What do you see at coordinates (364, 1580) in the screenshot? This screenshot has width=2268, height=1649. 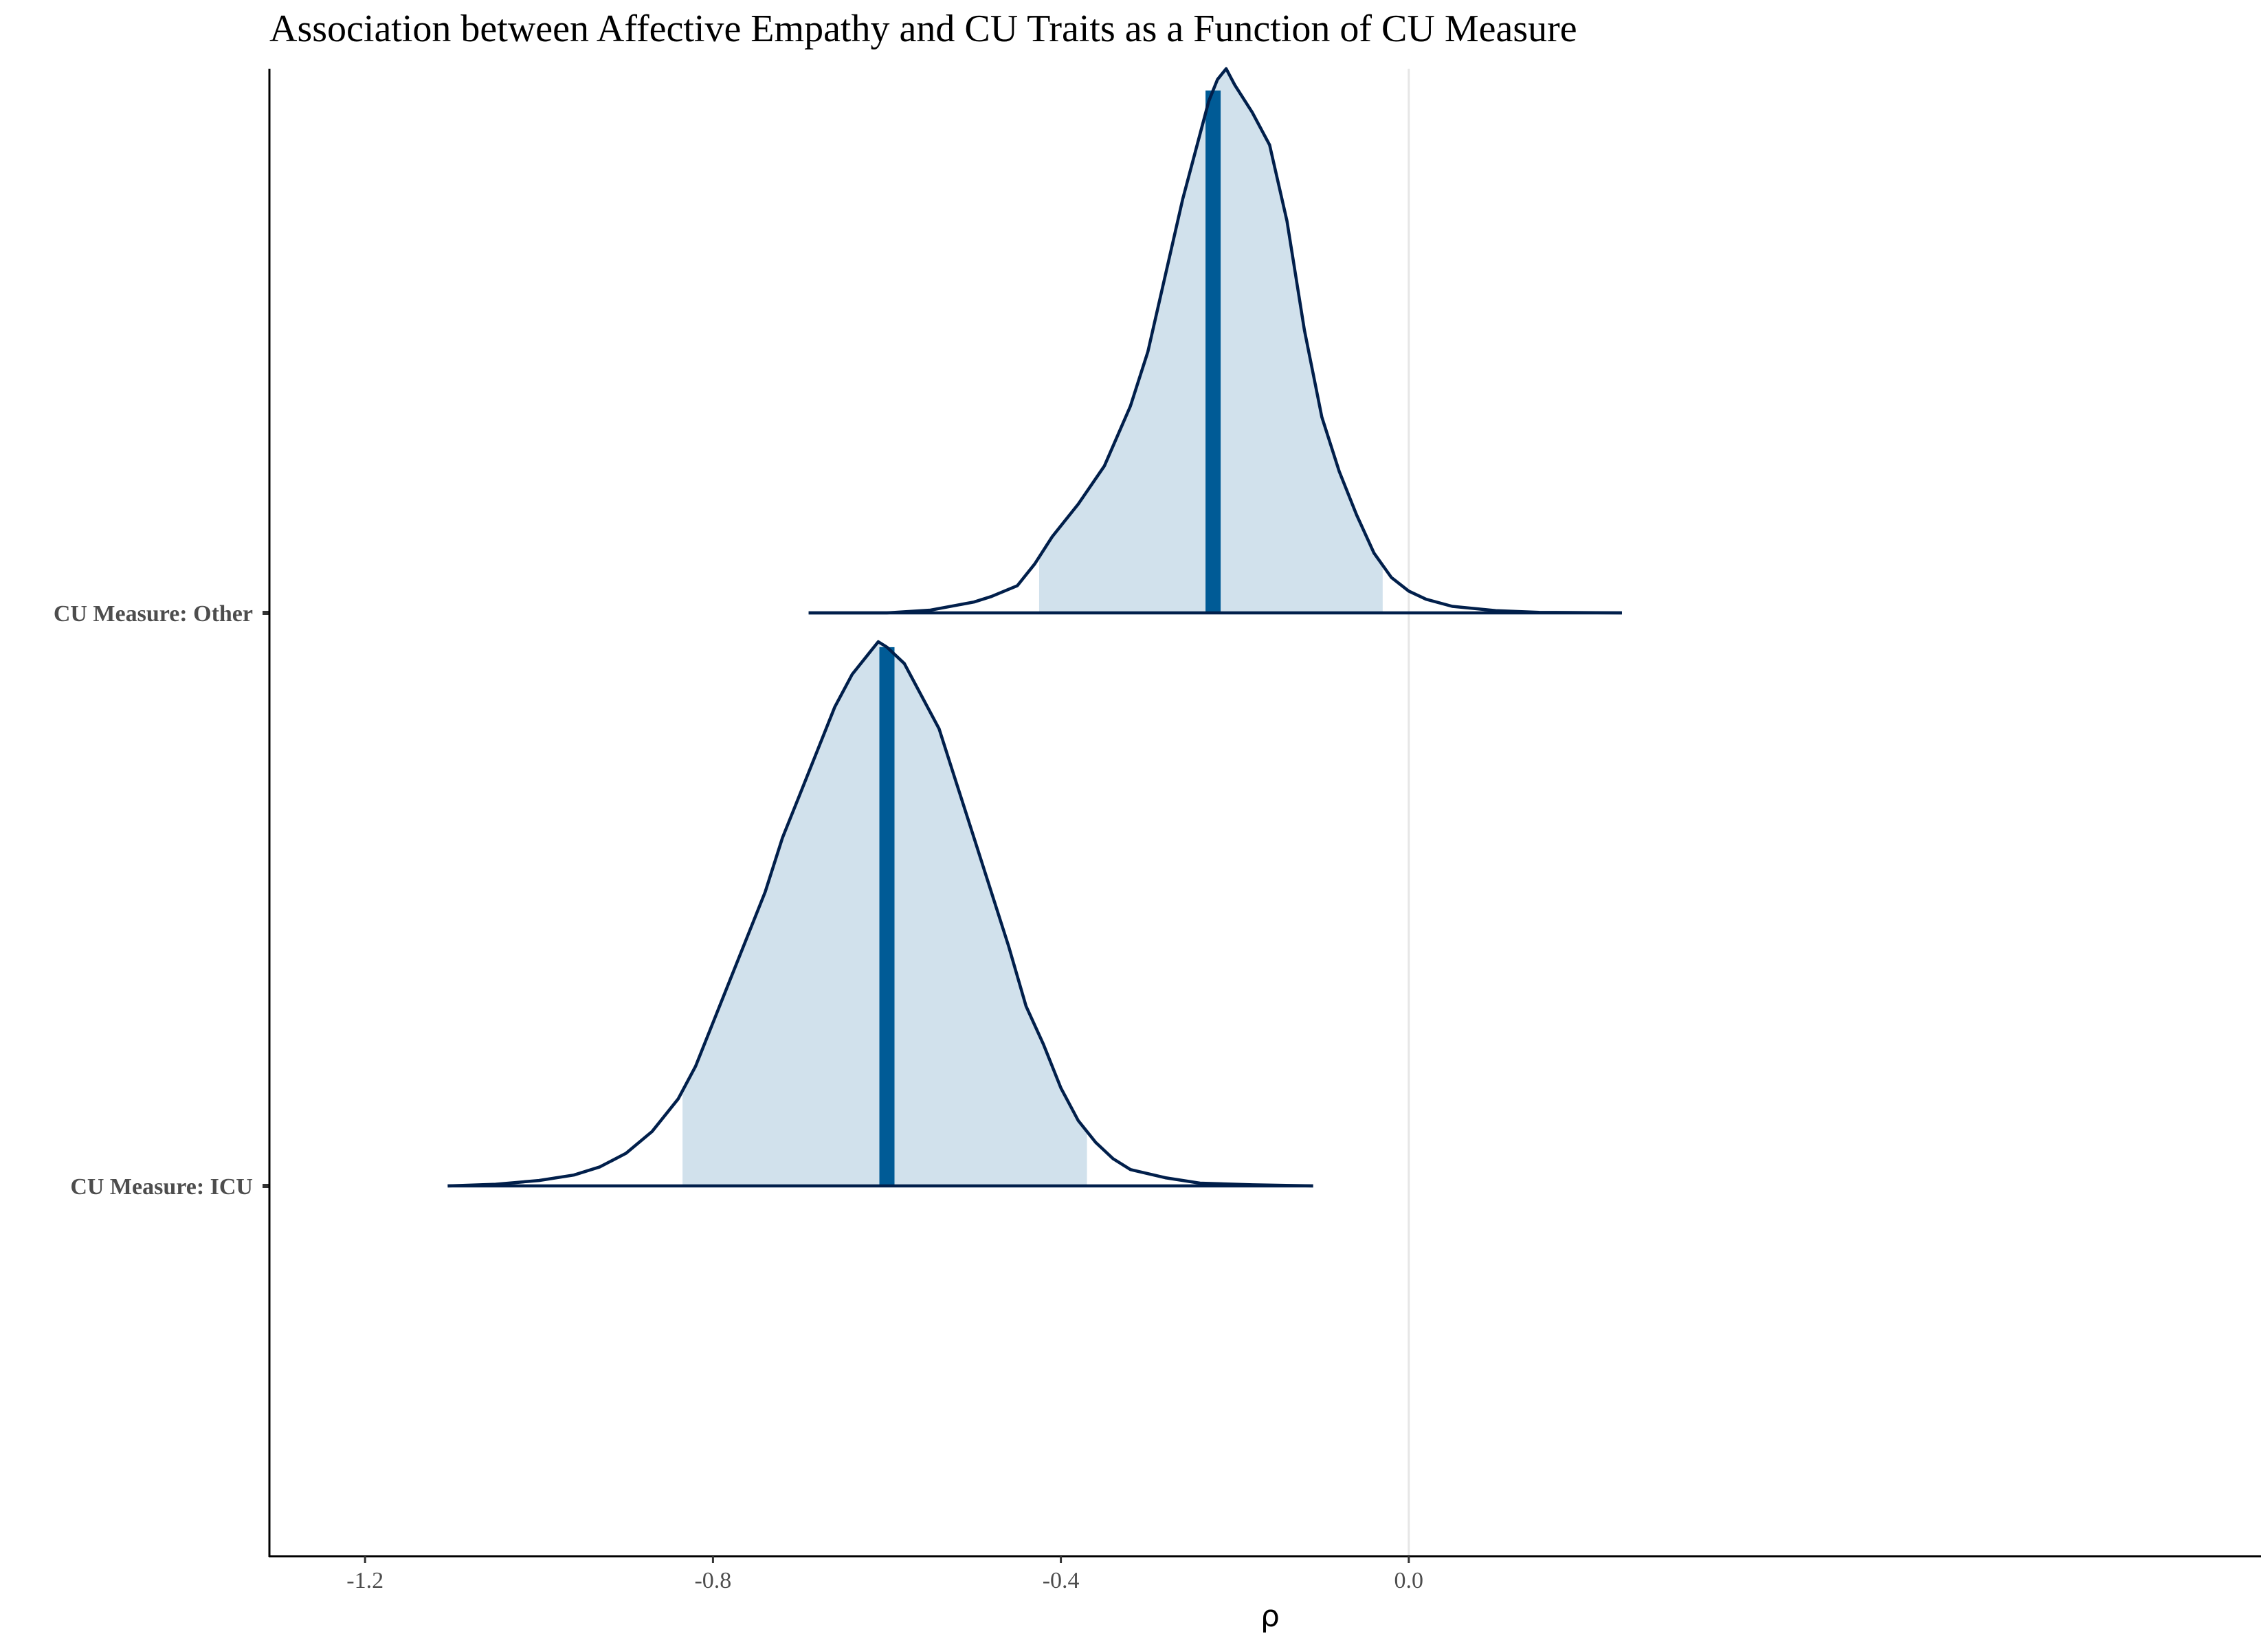 I see `x-tick-label-0: -1.2` at bounding box center [364, 1580].